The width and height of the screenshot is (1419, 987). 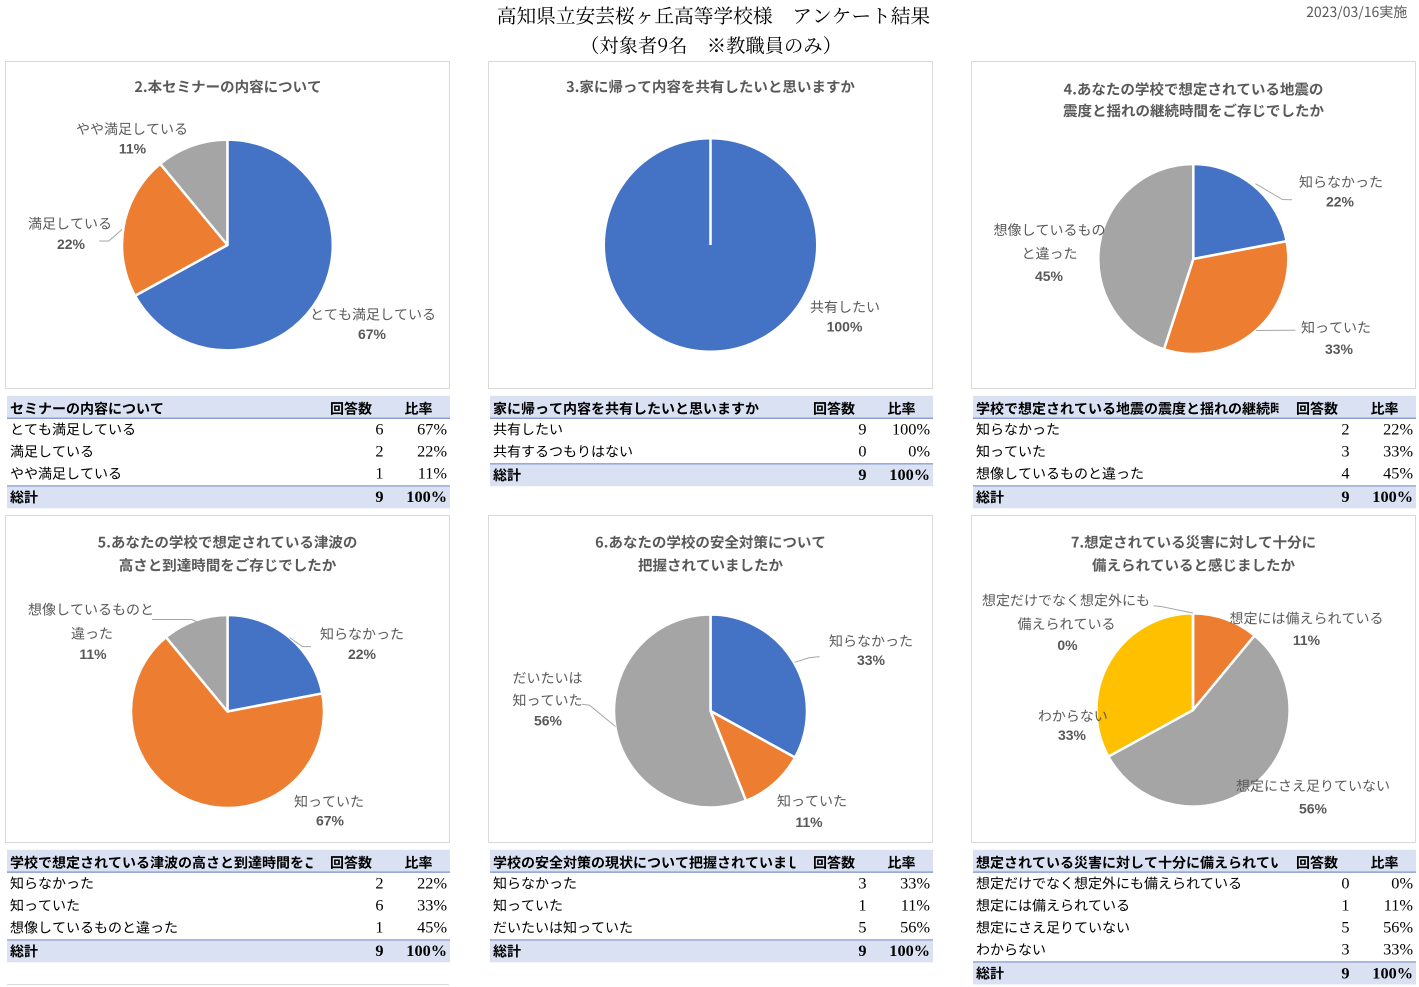 I want to click on svg-text: 4, so click(x=1345, y=473).